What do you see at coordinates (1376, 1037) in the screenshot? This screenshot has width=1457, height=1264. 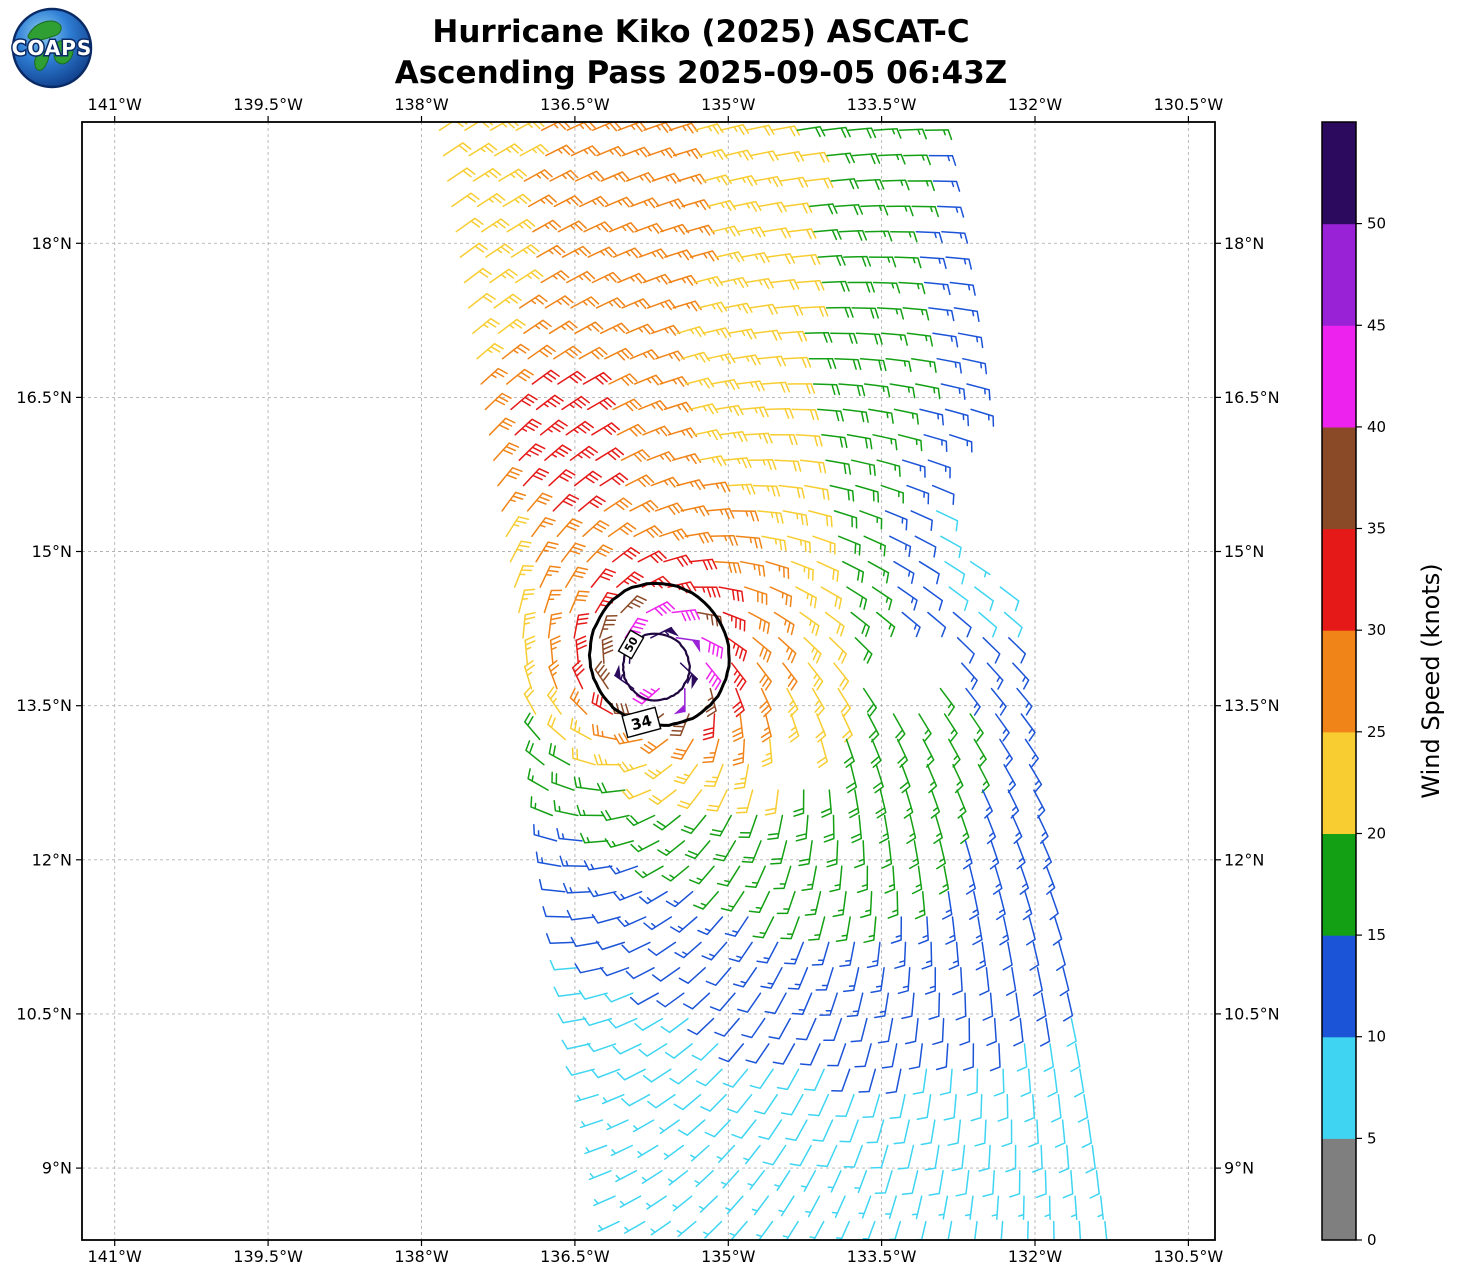 I see `svg-text: 10` at bounding box center [1376, 1037].